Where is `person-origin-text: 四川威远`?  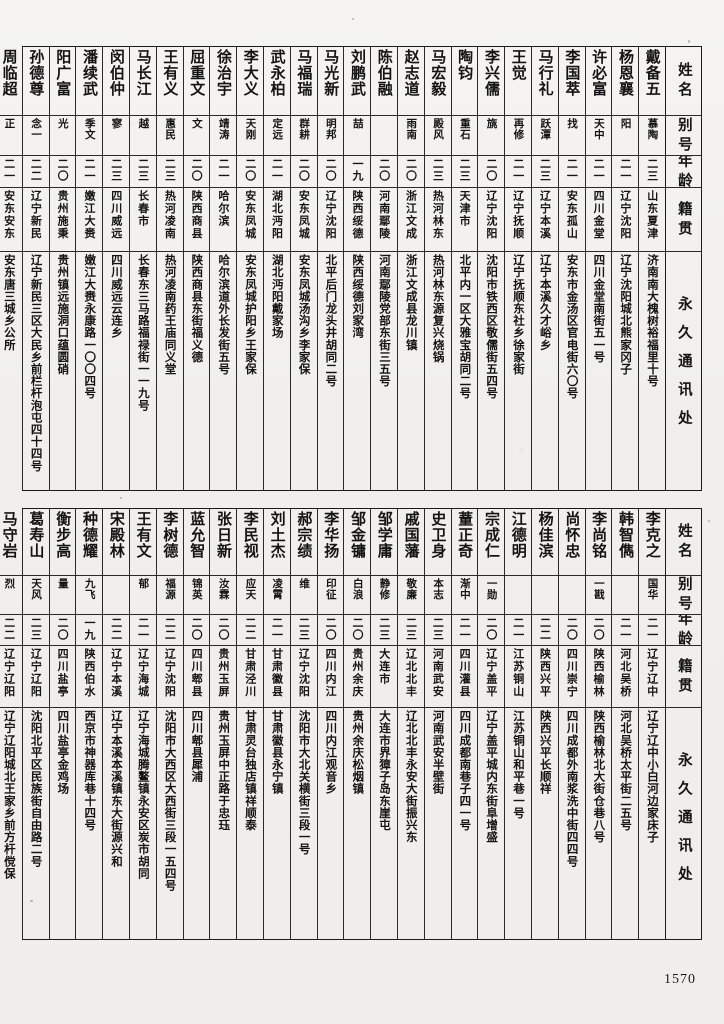 person-origin-text: 四川威远 is located at coordinates (116, 215).